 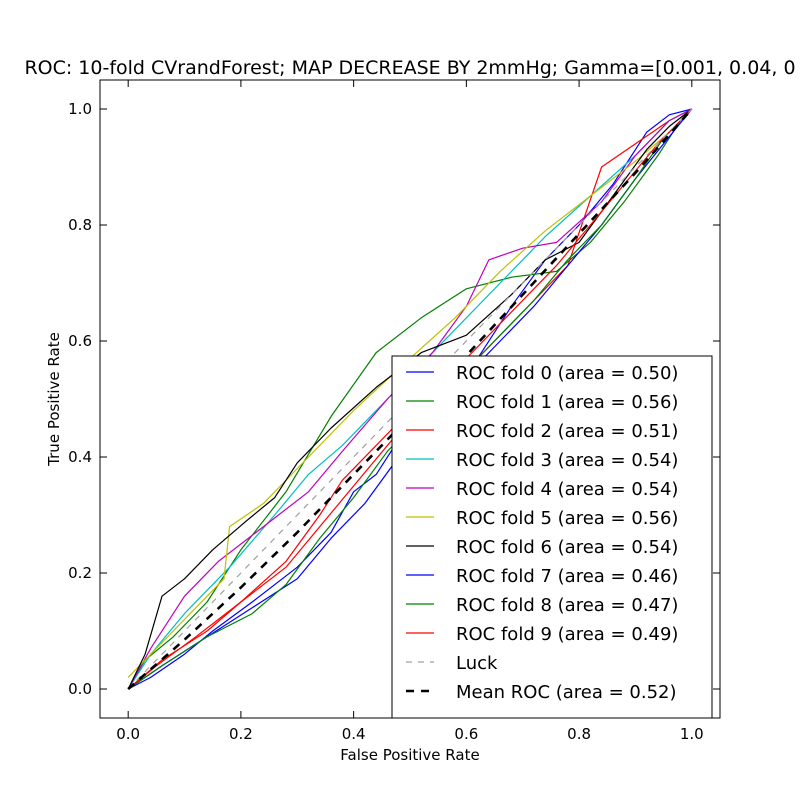 What do you see at coordinates (567, 605) in the screenshot?
I see `legend-label-8: ROC fold 8 (area = 0.47)` at bounding box center [567, 605].